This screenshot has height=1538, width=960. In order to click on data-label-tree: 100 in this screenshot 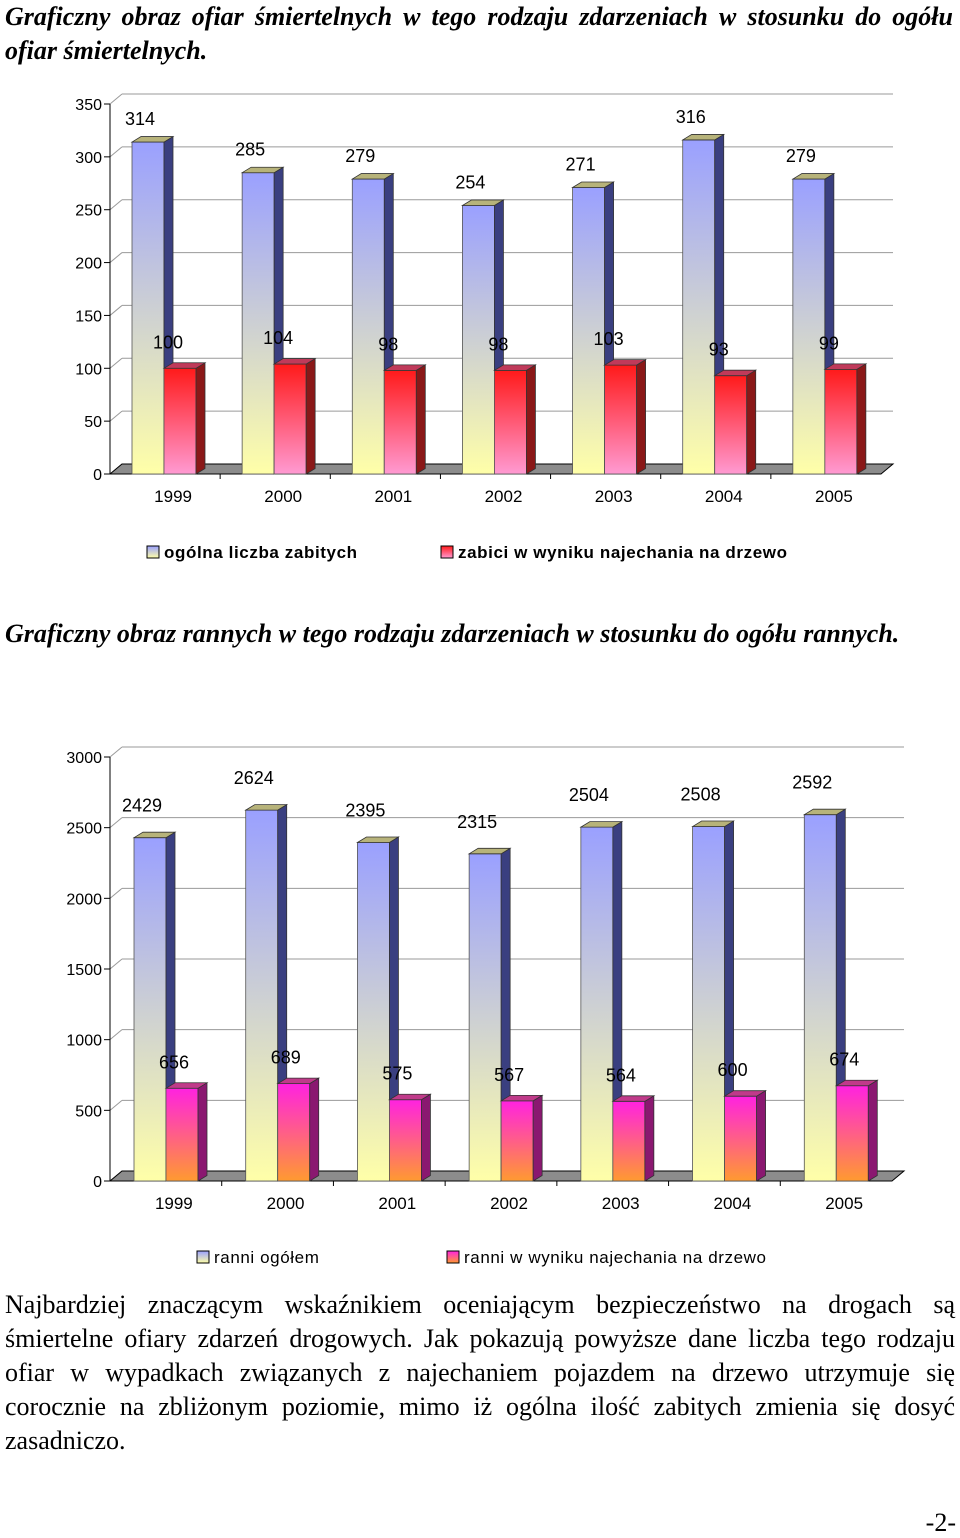, I will do `click(168, 342)`.